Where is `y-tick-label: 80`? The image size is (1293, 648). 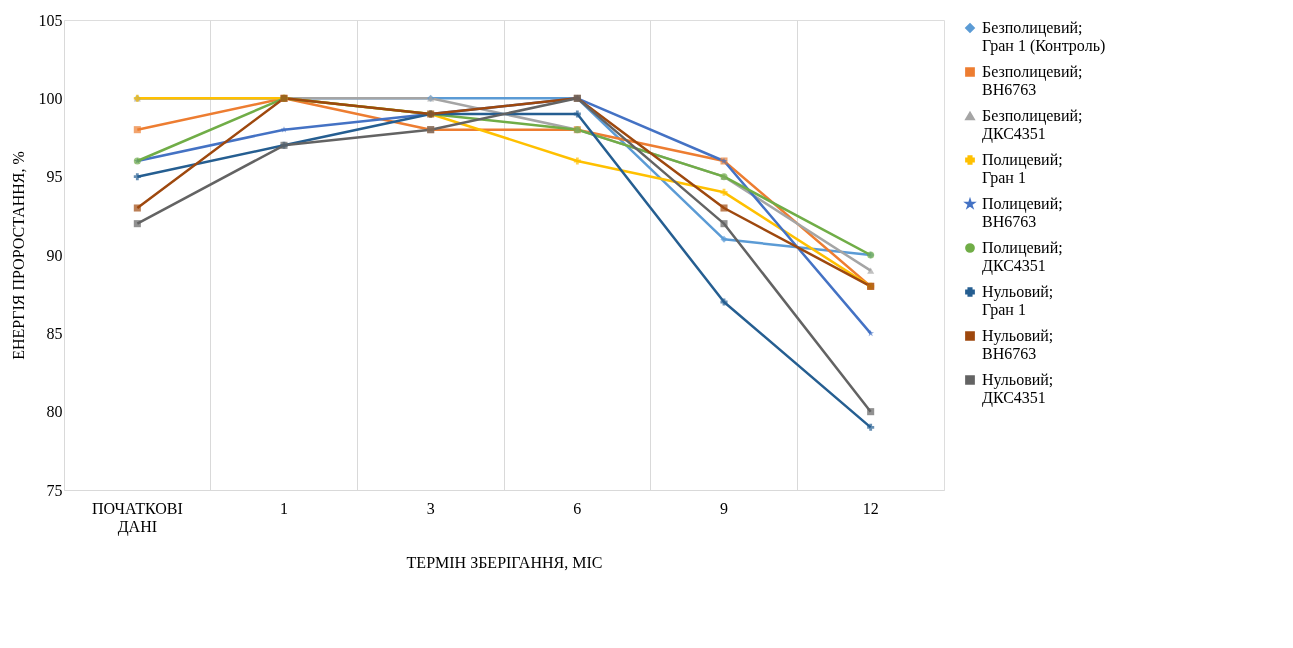 y-tick-label: 80 is located at coordinates (54, 412).